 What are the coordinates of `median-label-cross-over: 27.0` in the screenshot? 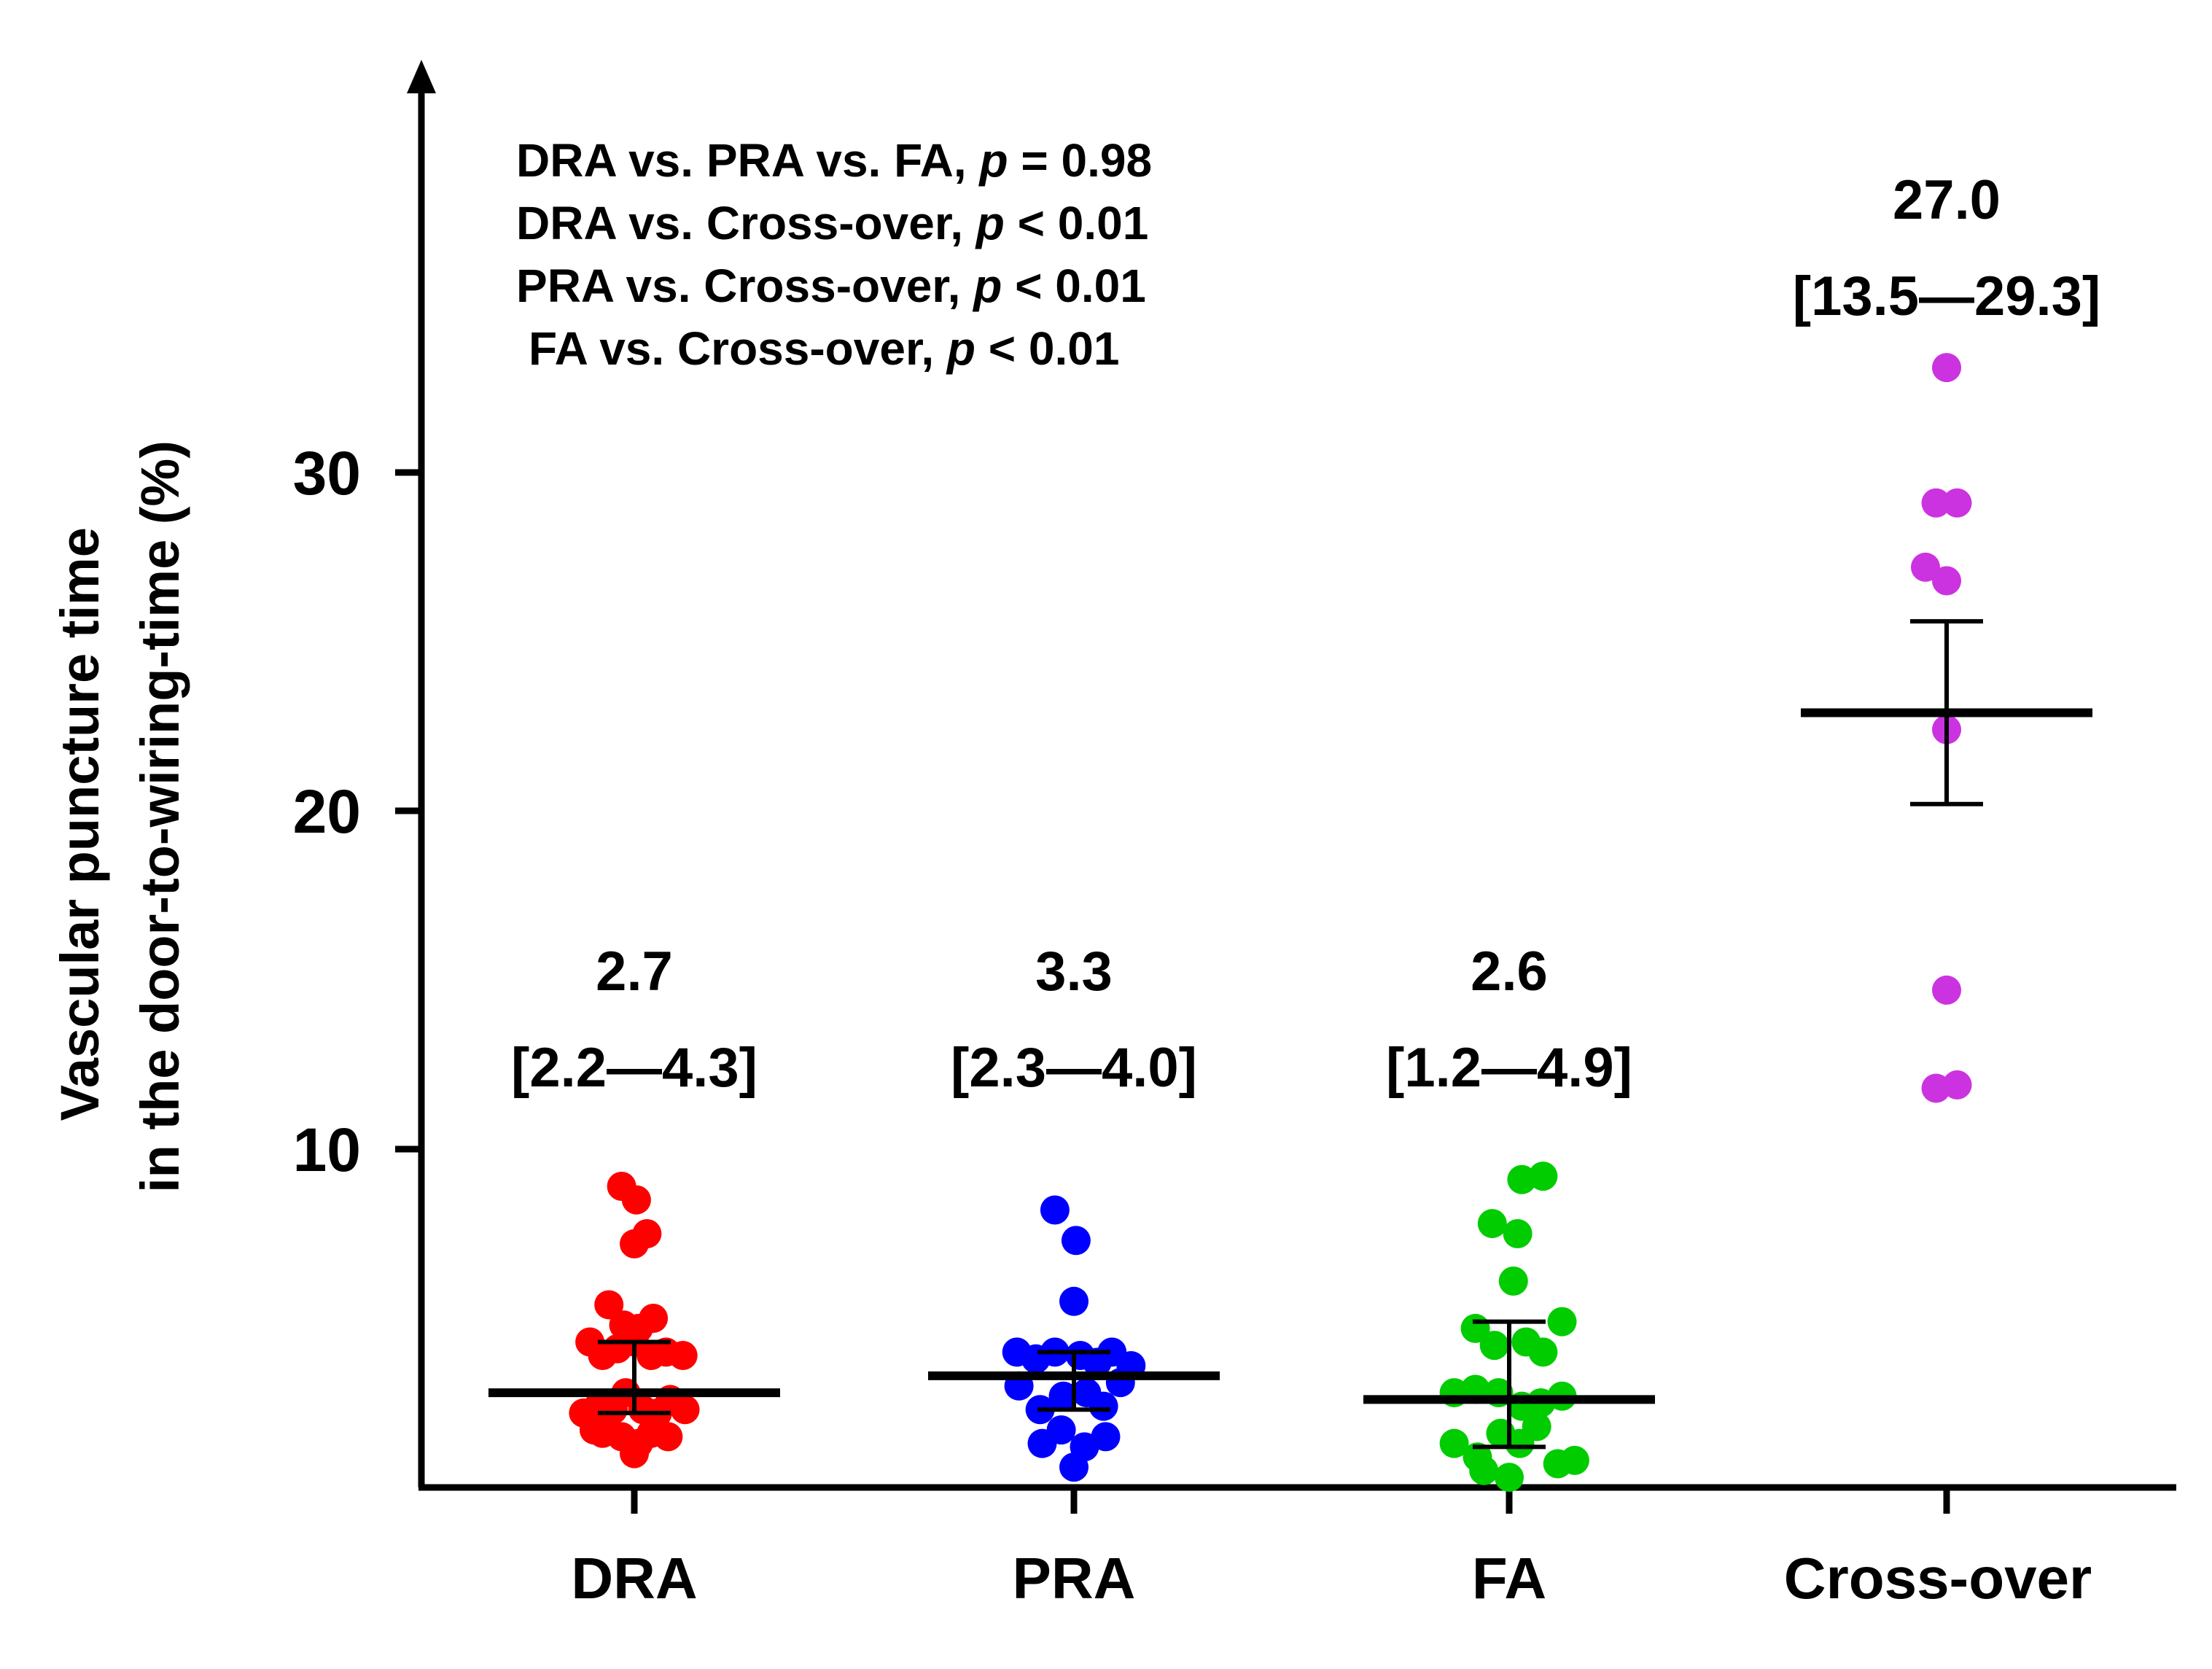 It's located at (1947, 200).